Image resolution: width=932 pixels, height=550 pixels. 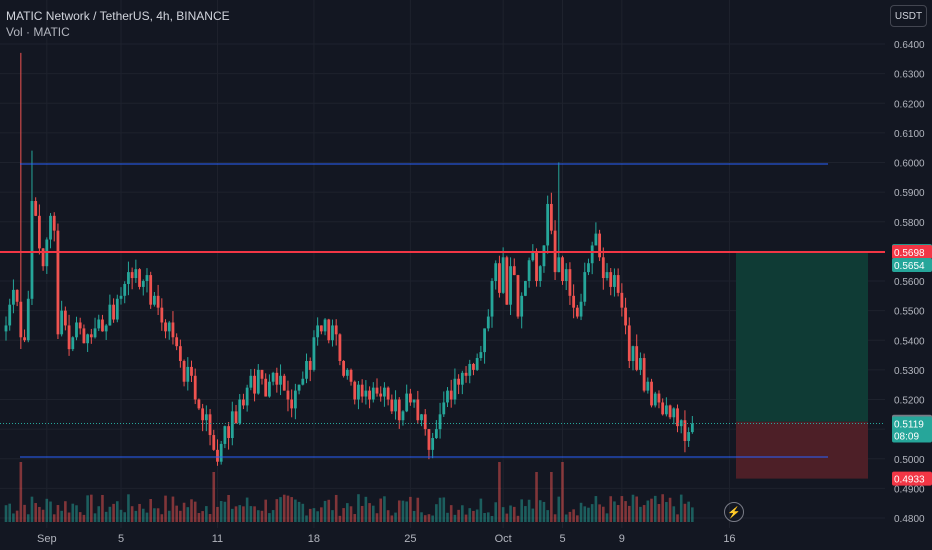 I want to click on x-tick-label: 16, so click(x=729, y=539).